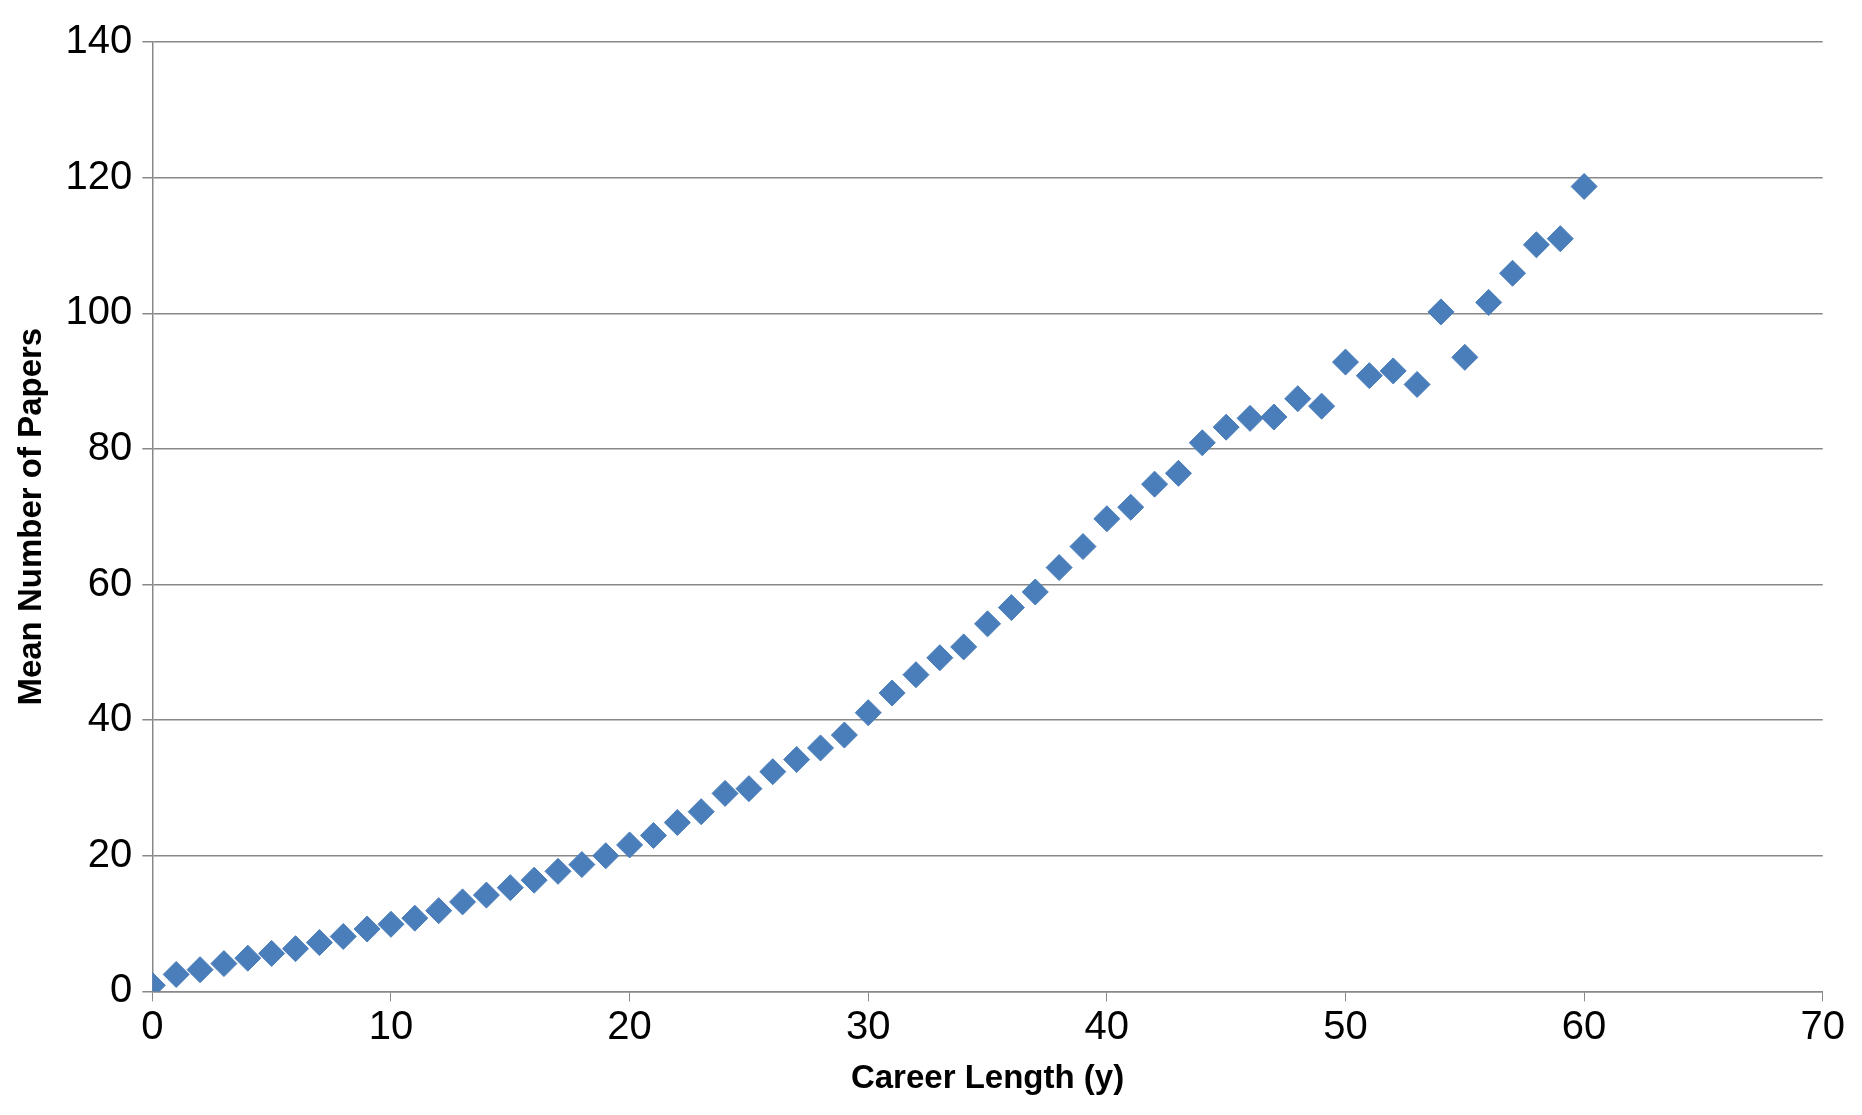  I want to click on y-tick-label: 20, so click(110, 852).